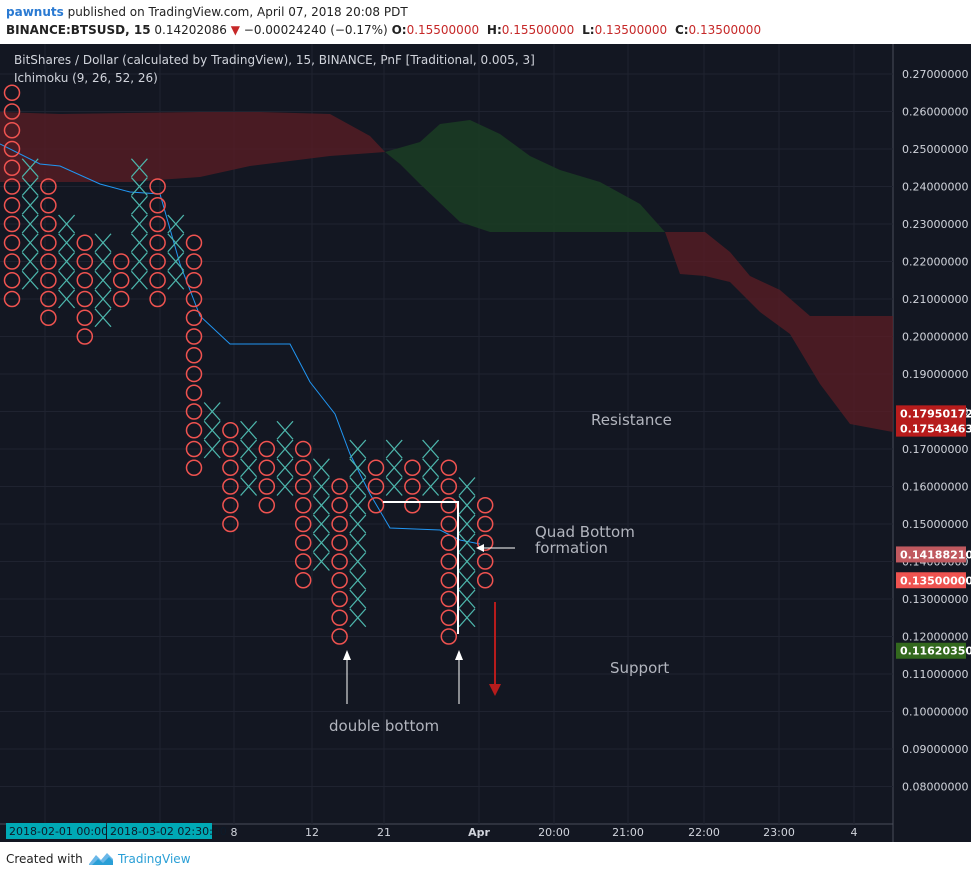 The image size is (971, 877). Describe the element at coordinates (935, 554) in the screenshot. I see `price-label-text: 0.14188210` at that location.